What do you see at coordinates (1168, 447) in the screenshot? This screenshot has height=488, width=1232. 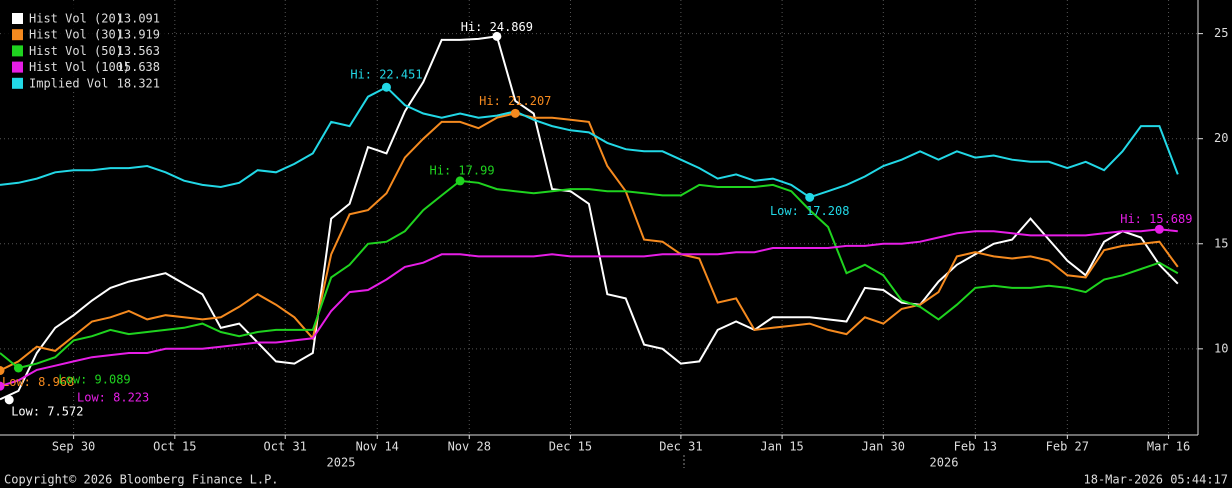 I see `x-tick-label: Mar 16` at bounding box center [1168, 447].